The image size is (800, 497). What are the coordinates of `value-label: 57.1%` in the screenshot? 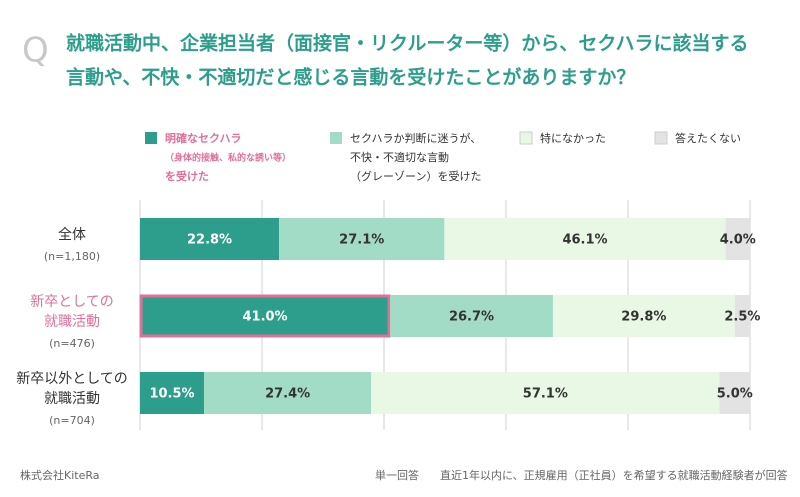 It's located at (545, 394).